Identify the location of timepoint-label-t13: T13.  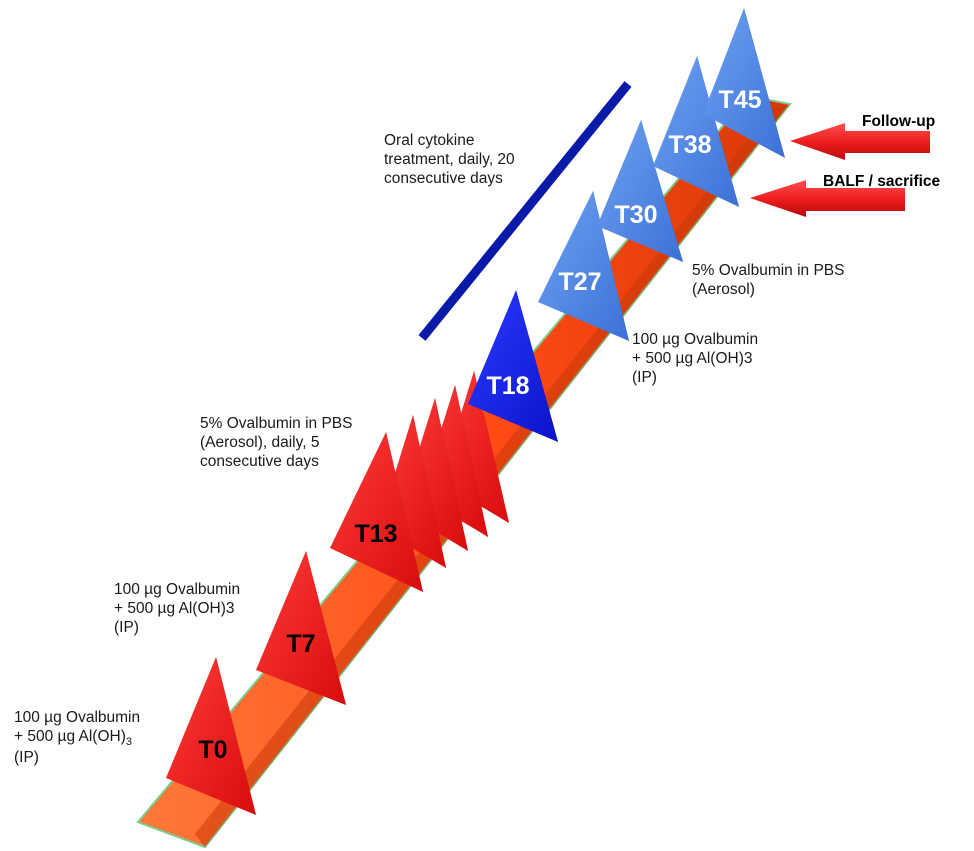
(375, 534).